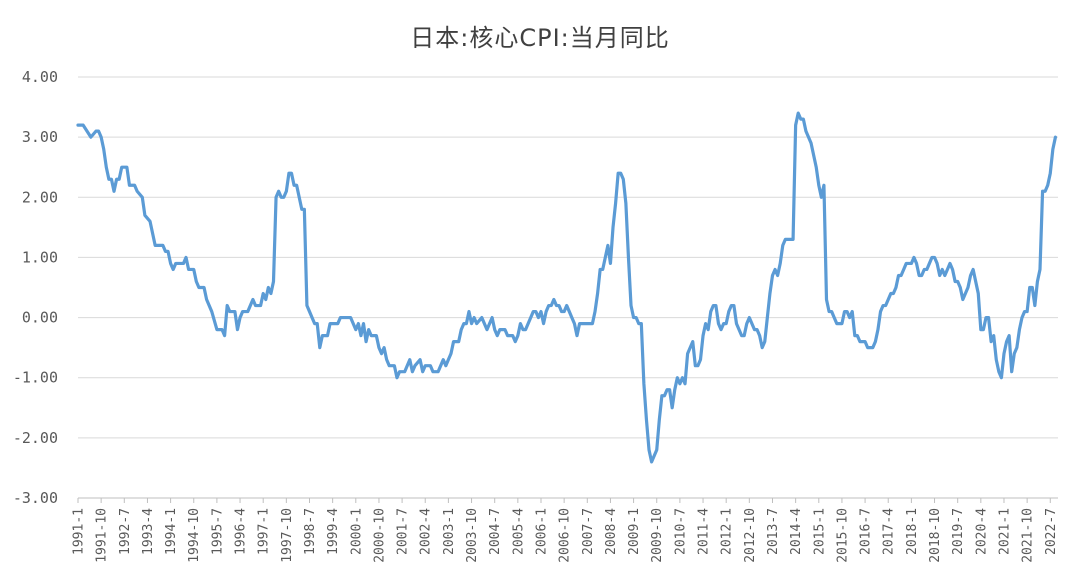 The width and height of the screenshot is (1080, 585). Describe the element at coordinates (842, 535) in the screenshot. I see `x-tick-label: 2015-10` at that location.